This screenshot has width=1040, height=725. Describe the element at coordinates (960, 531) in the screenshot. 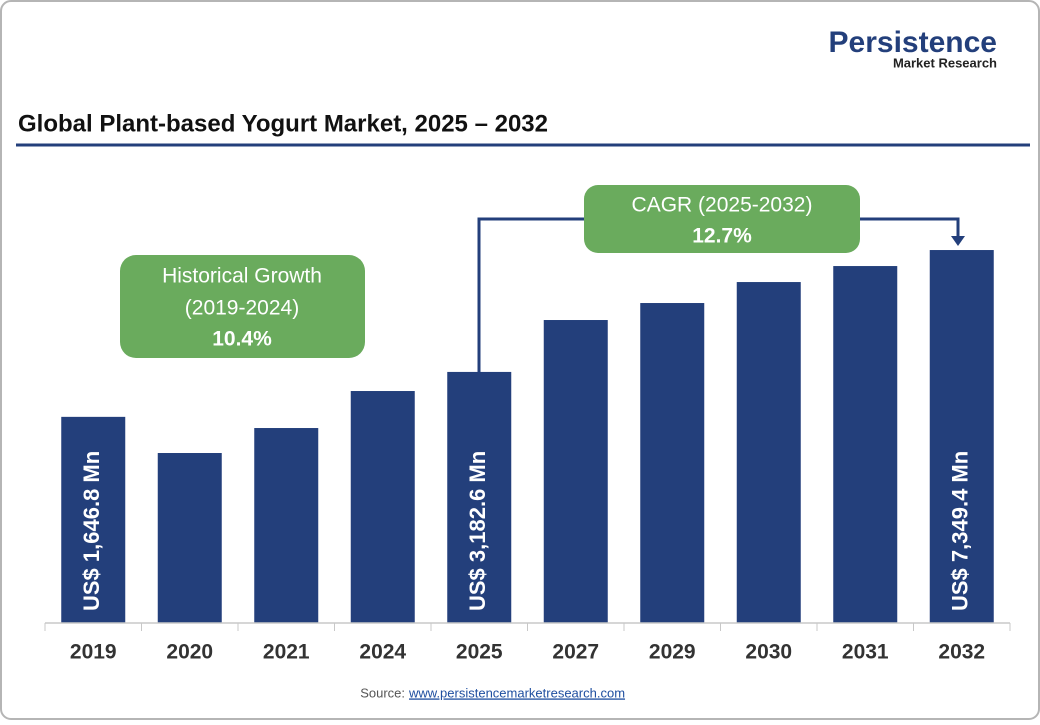

I see `value-label: US$ 7,349.4 Mn` at that location.